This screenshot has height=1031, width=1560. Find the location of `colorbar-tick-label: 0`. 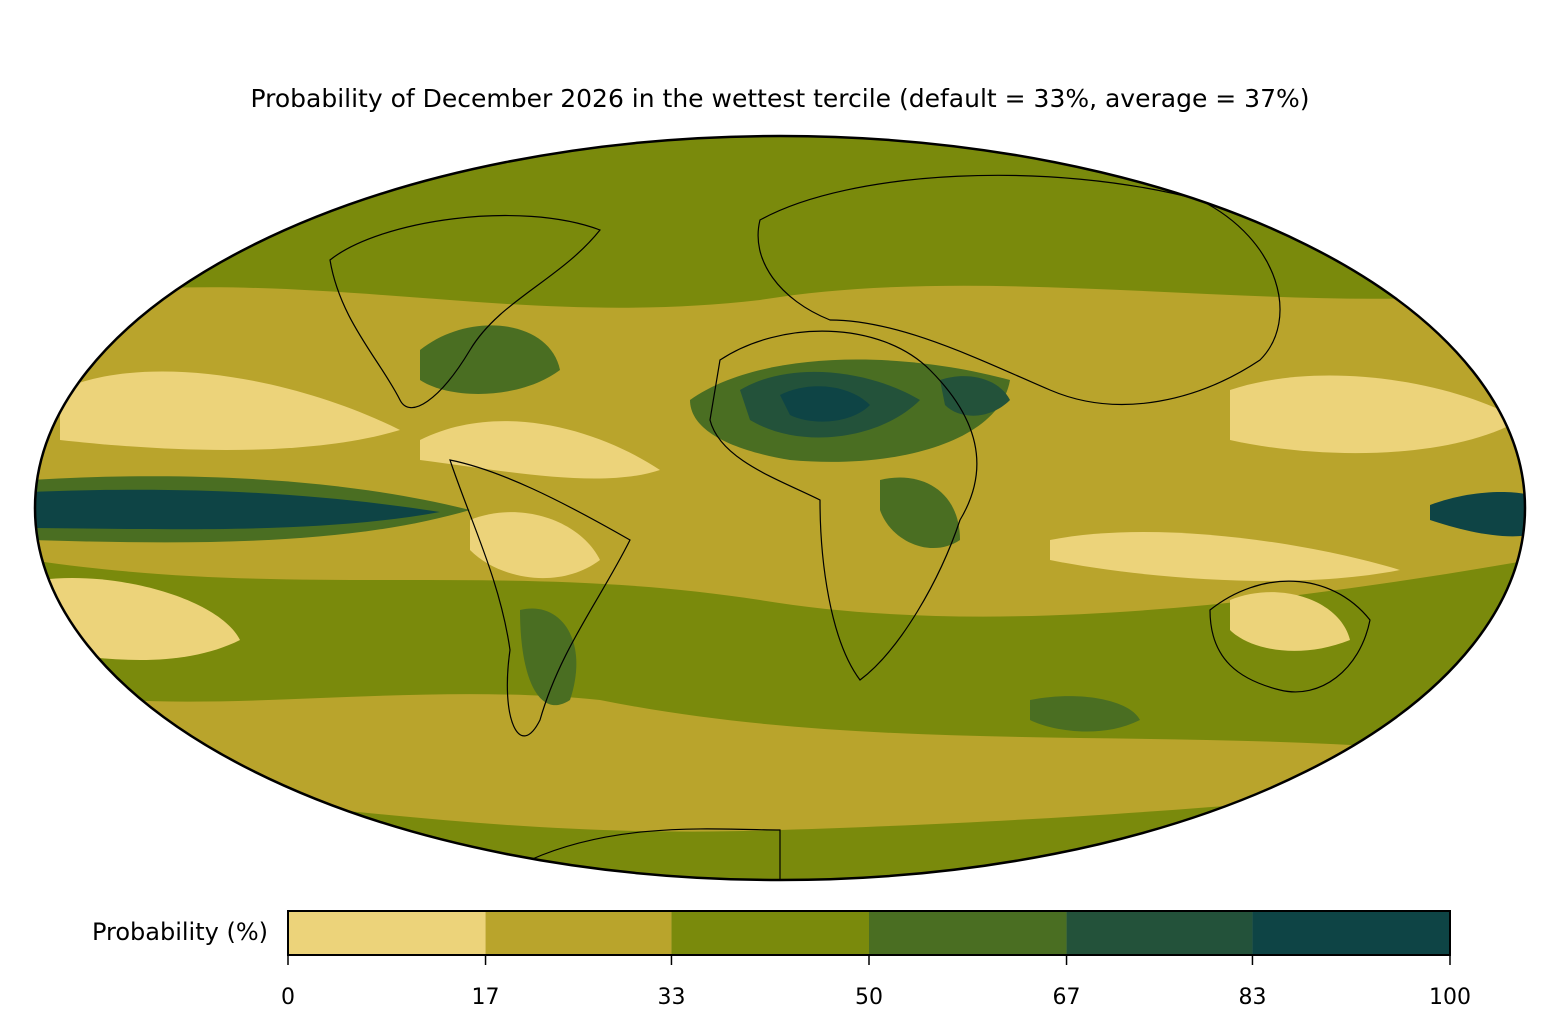

colorbar-tick-label: 0 is located at coordinates (288, 997).